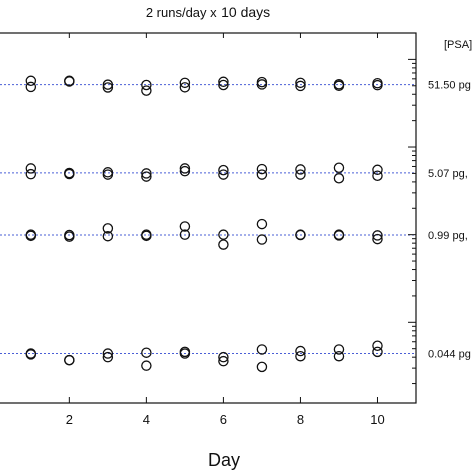 The width and height of the screenshot is (474, 474). What do you see at coordinates (224, 460) in the screenshot?
I see `x-axis-label: Day` at bounding box center [224, 460].